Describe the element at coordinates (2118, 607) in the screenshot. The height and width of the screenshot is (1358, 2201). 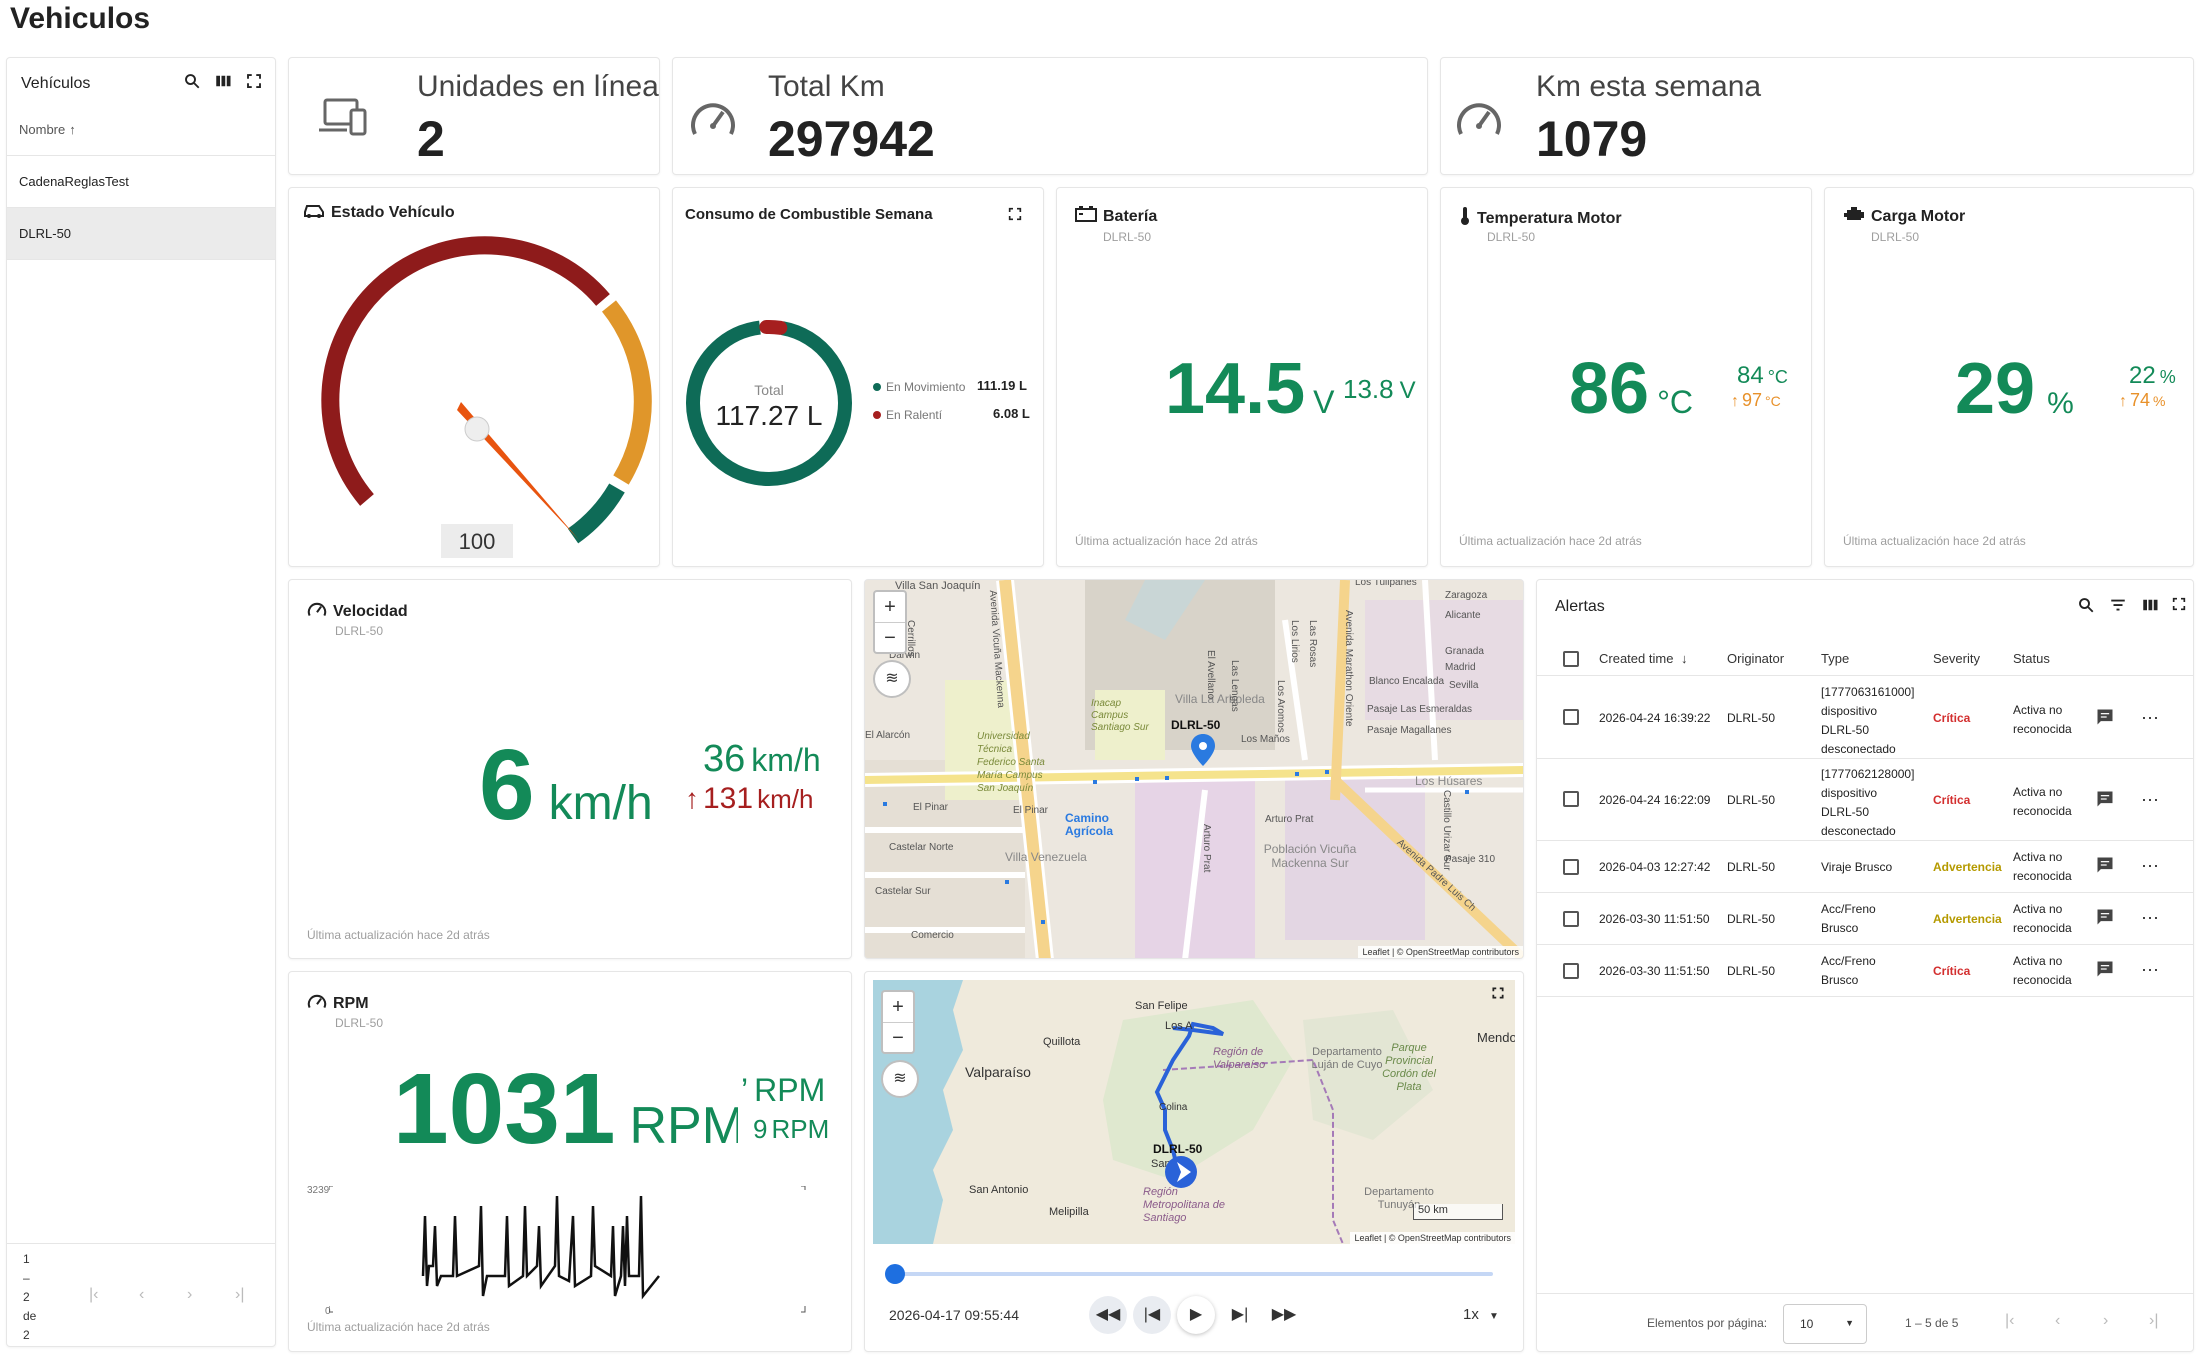
I see `filter-icon` at that location.